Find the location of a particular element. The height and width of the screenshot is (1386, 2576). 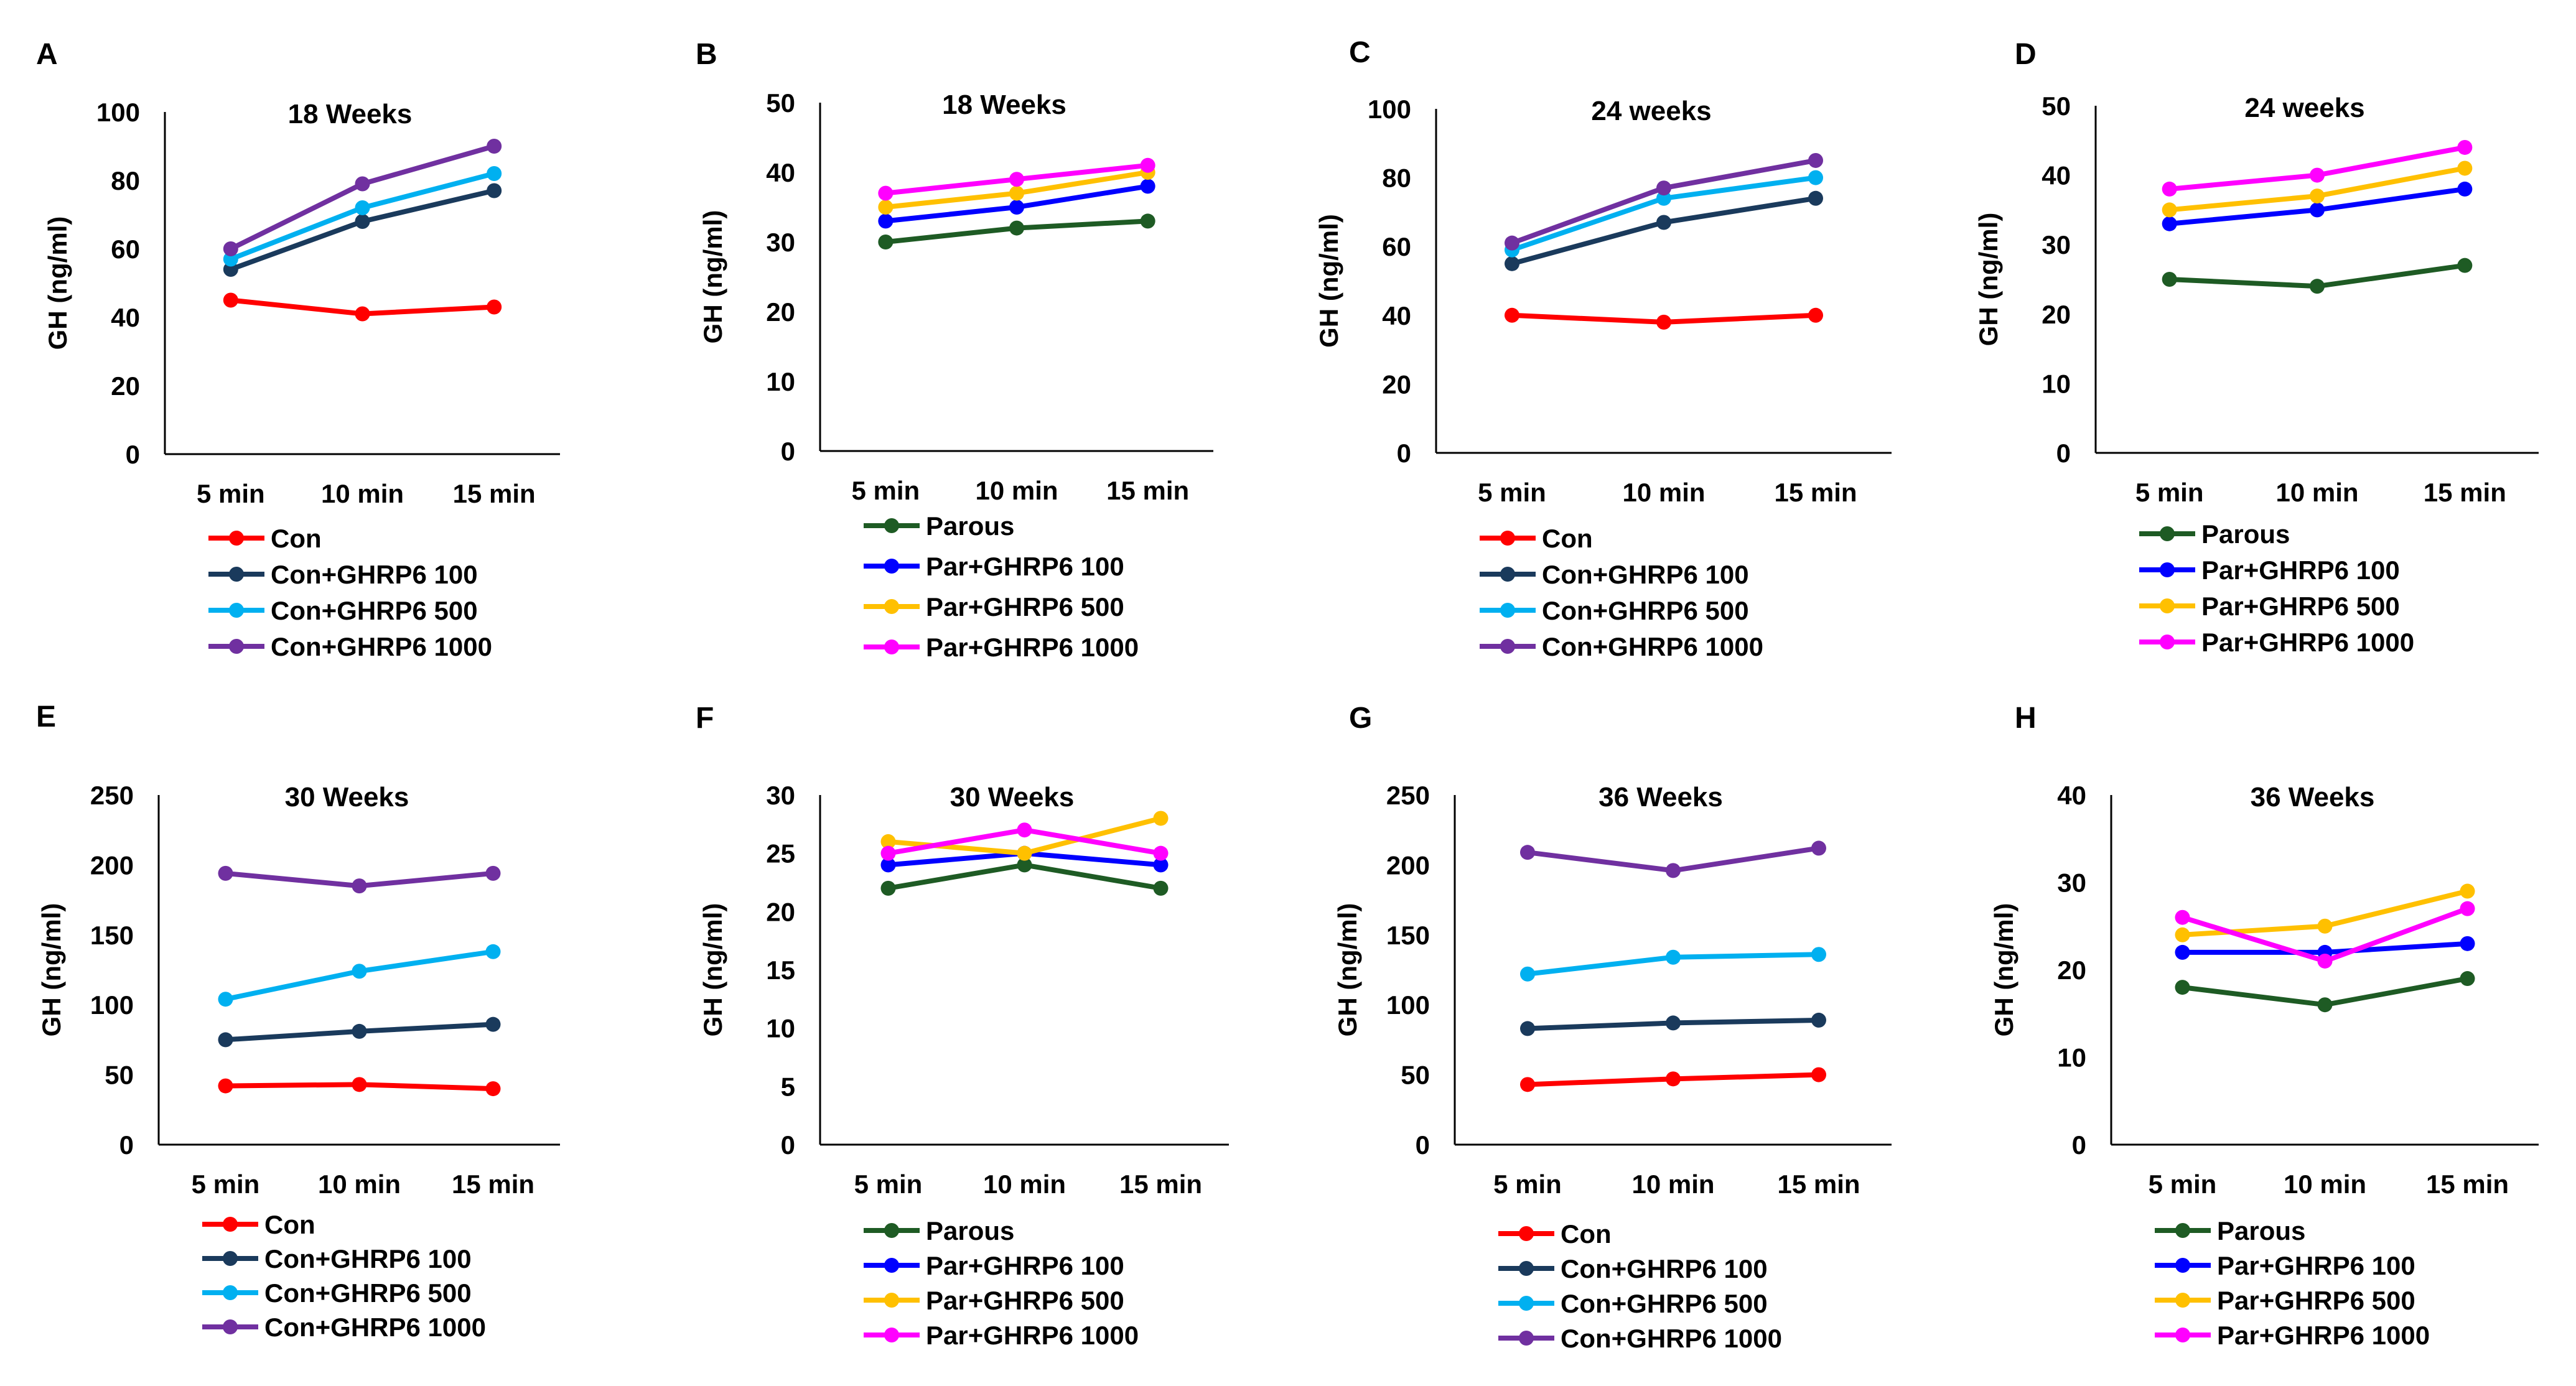

chart-title: 30 Weeks is located at coordinates (347, 797).